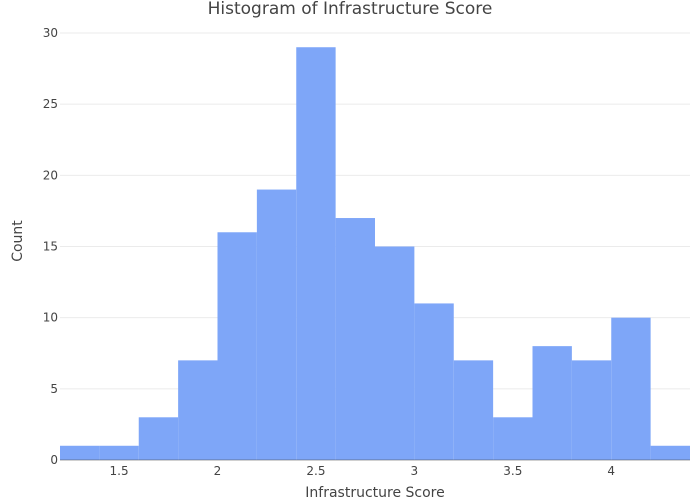 The height and width of the screenshot is (500, 700). Describe the element at coordinates (50, 175) in the screenshot. I see `y-tick-label: 20` at that location.